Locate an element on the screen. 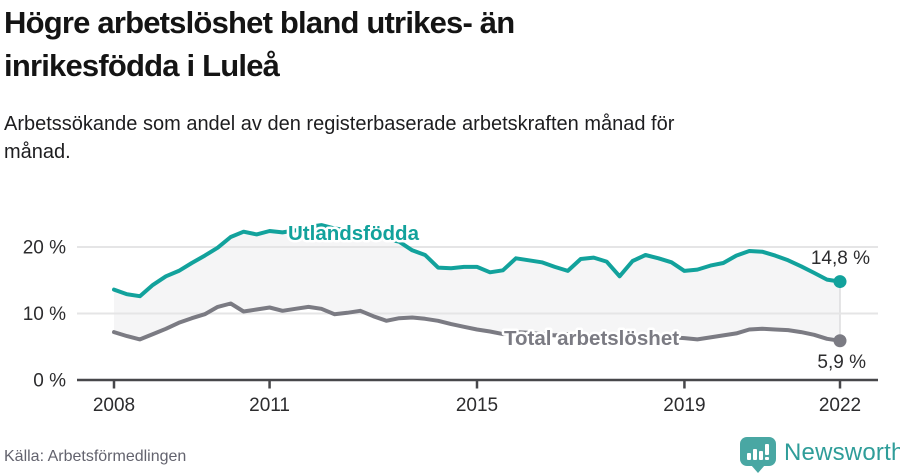 The image size is (900, 474). series-label-total: Total arbetslöshet is located at coordinates (591, 338).